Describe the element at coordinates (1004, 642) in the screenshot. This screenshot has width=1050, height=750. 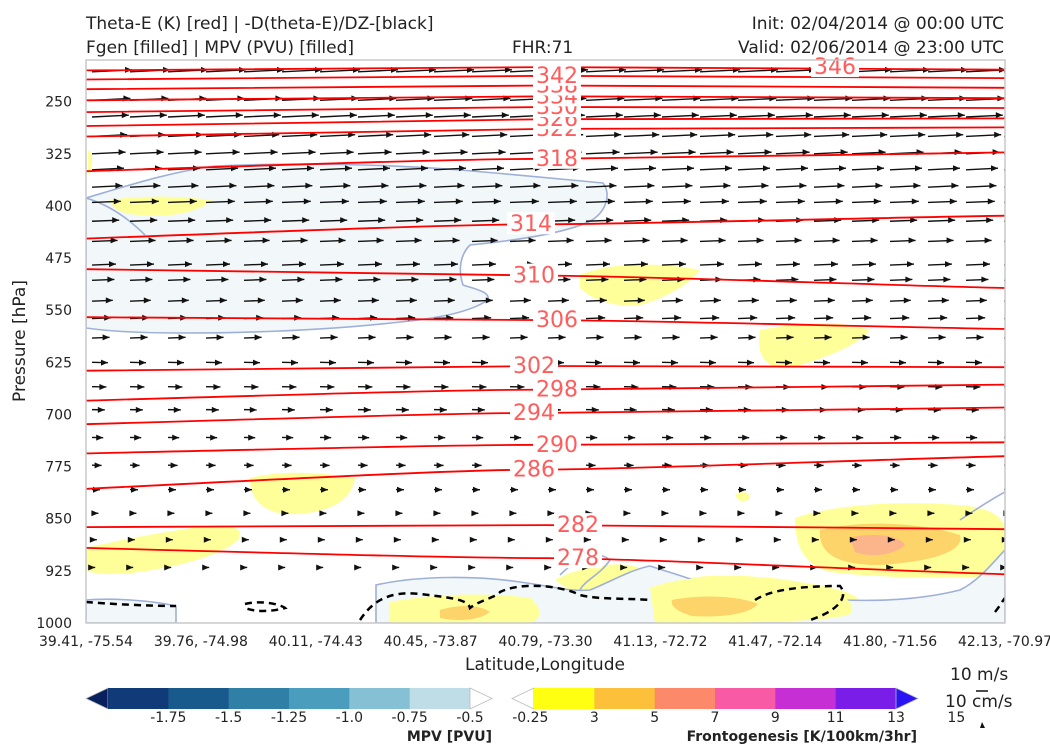
I see `x-tick-label: 42.13, -70.97` at that location.